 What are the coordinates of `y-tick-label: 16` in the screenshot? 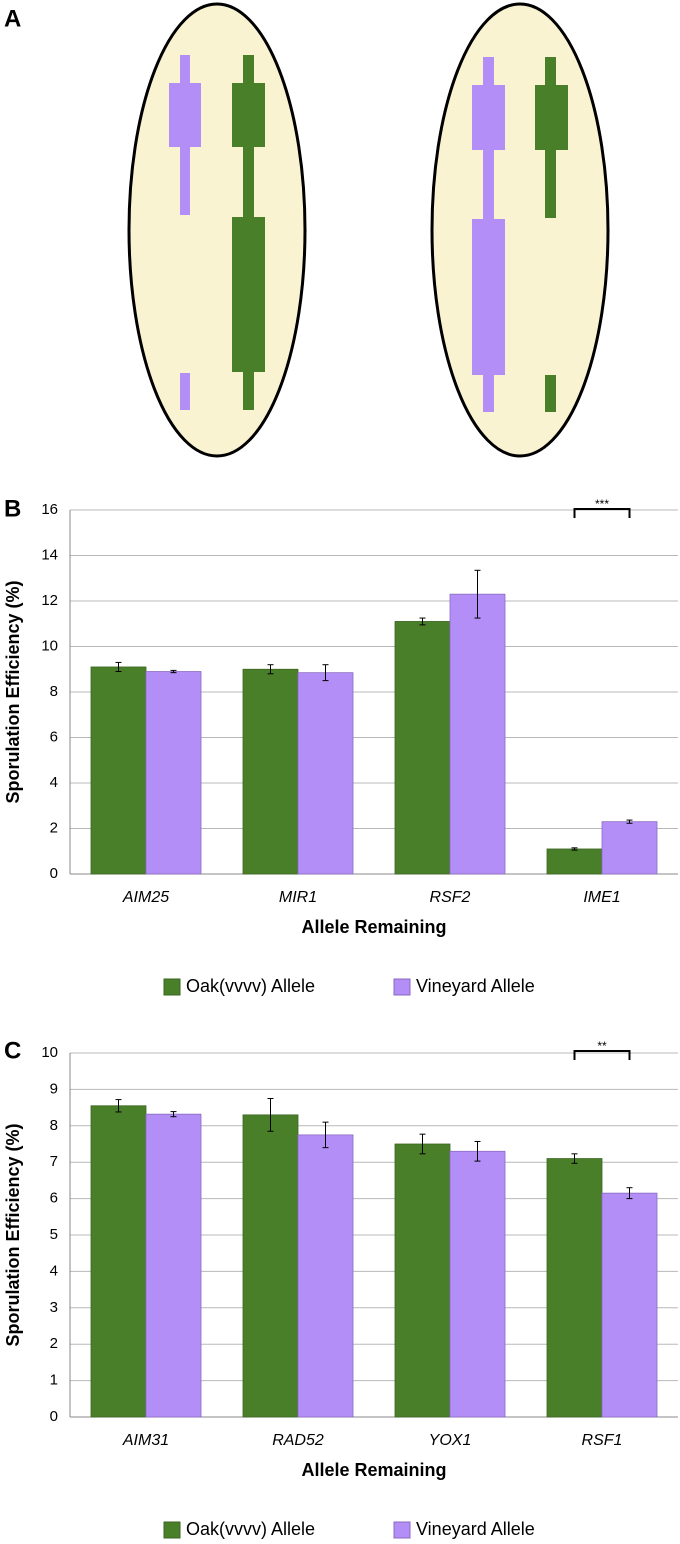 It's located at (49, 509).